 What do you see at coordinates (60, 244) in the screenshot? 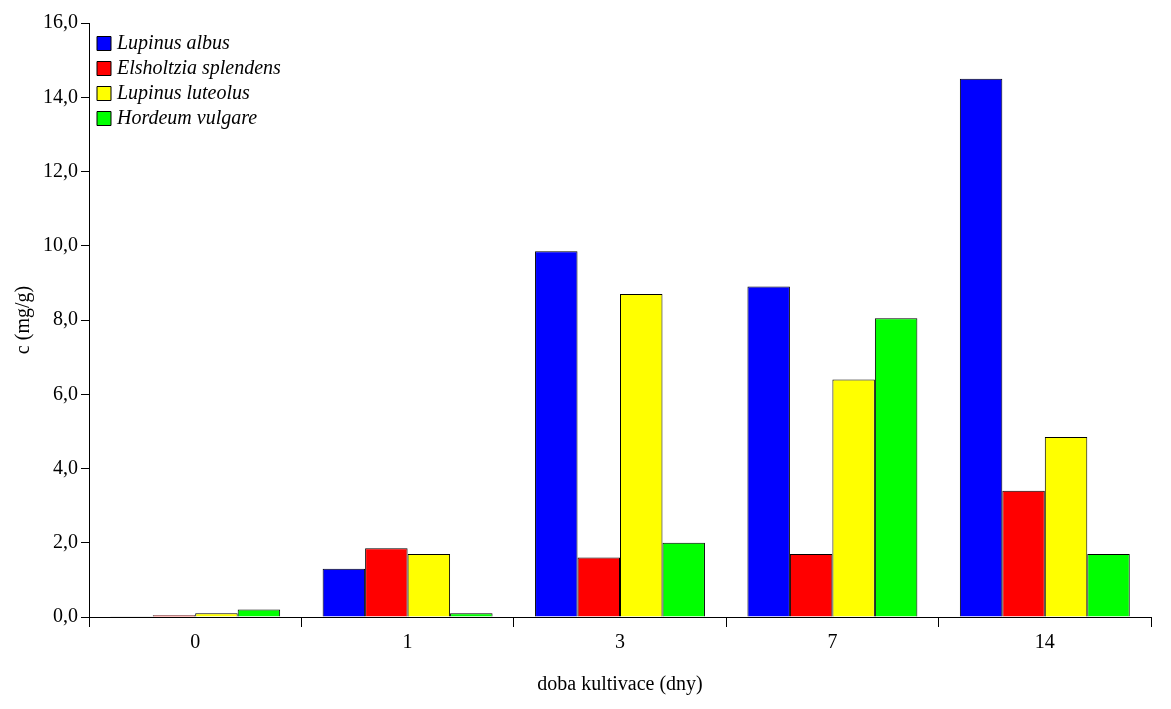
I see `y-tick-label: 10,0` at bounding box center [60, 244].